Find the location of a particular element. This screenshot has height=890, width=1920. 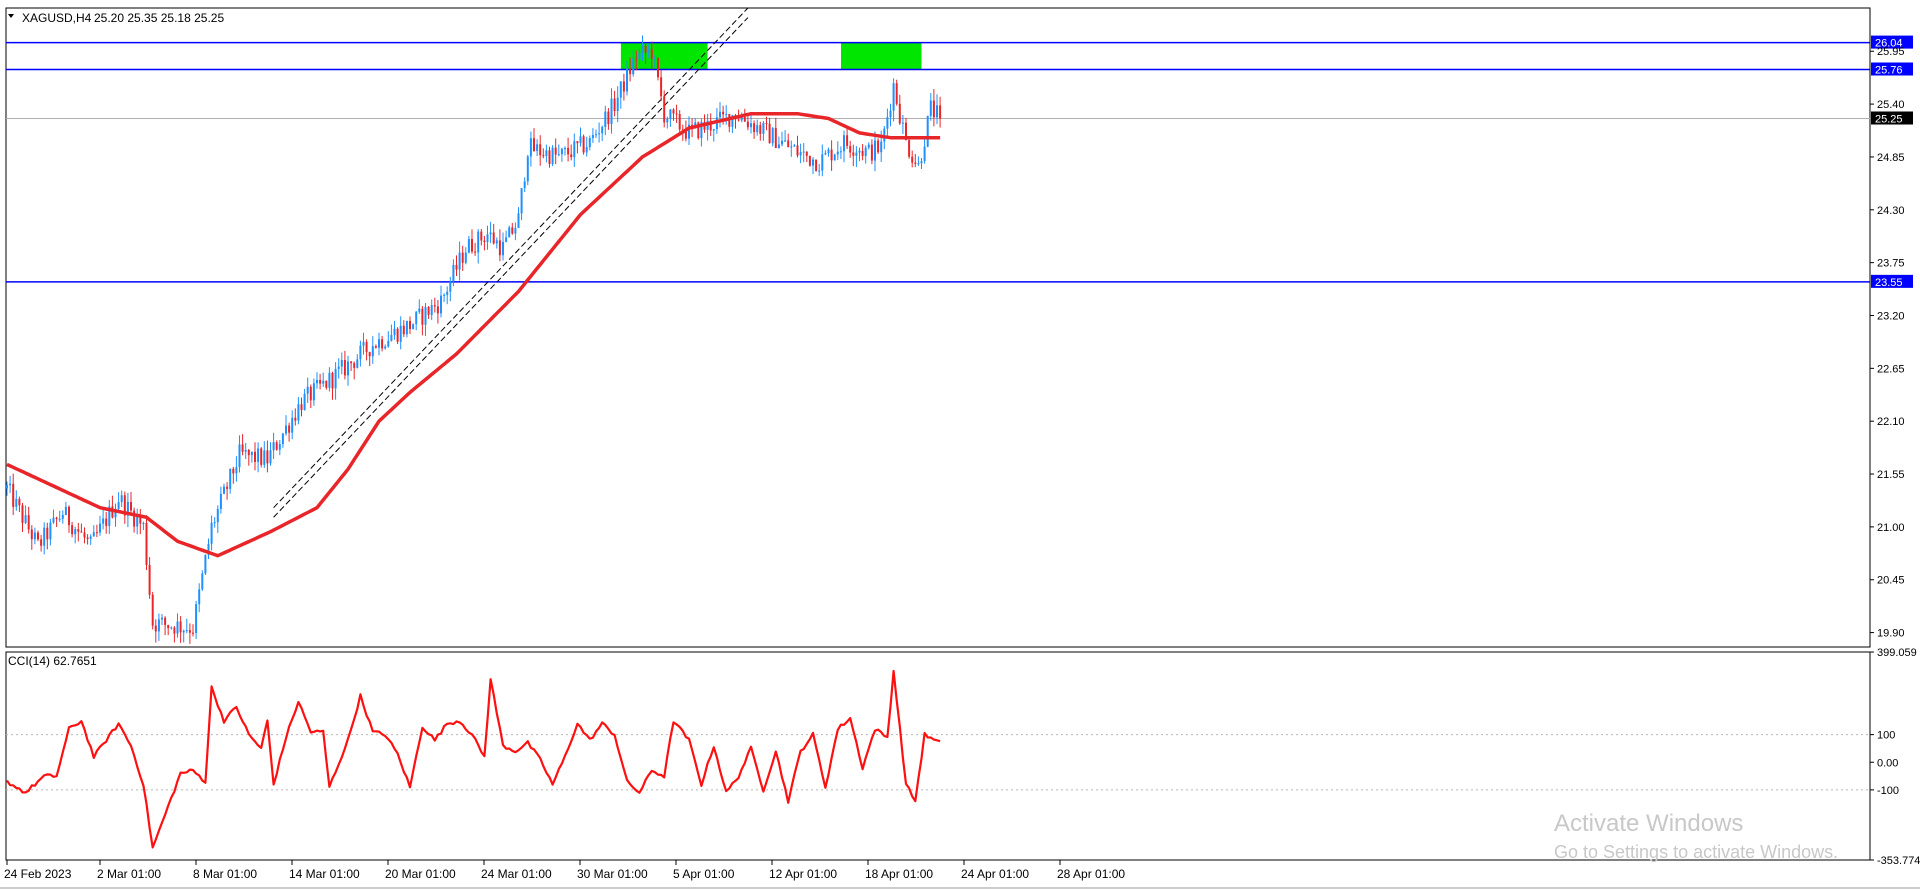

current-price-tag is located at coordinates (1892, 118).